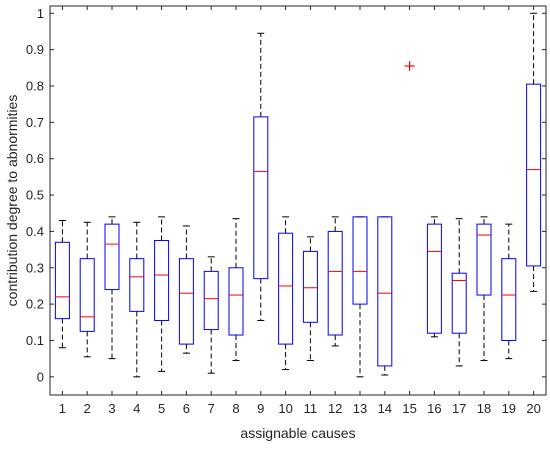 This screenshot has width=550, height=449. I want to click on x-tick-label: 18, so click(484, 408).